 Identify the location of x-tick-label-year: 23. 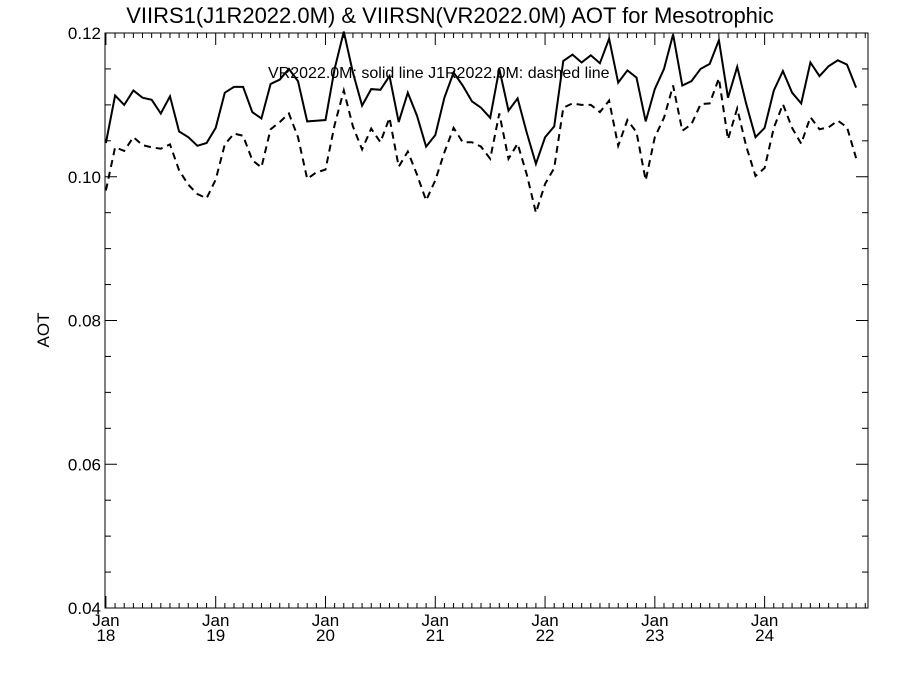
(654, 635).